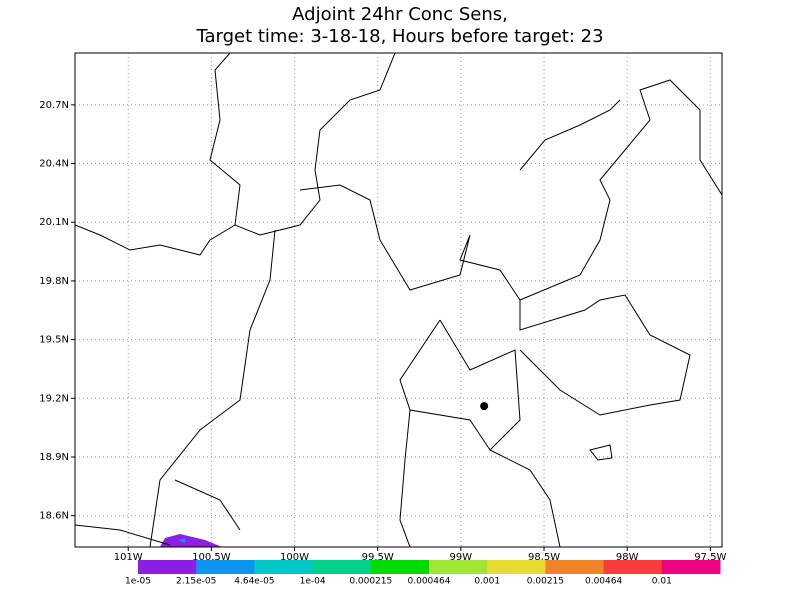 This screenshot has height=600, width=800. What do you see at coordinates (54, 164) in the screenshot?
I see `y-tick-label: 20.4N` at bounding box center [54, 164].